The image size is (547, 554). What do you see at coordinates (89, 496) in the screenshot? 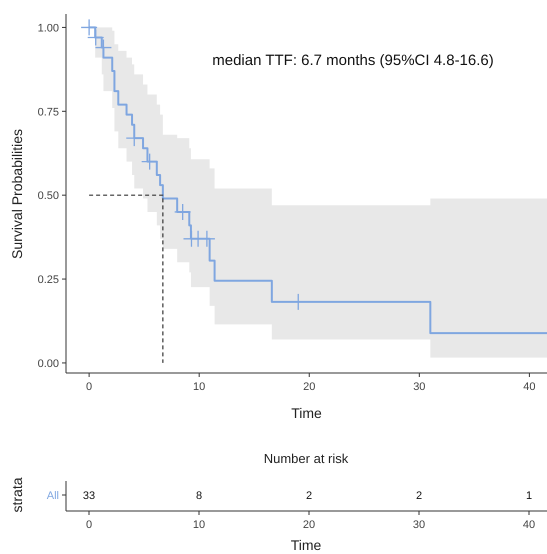
I see `data-label: 33` at bounding box center [89, 496].